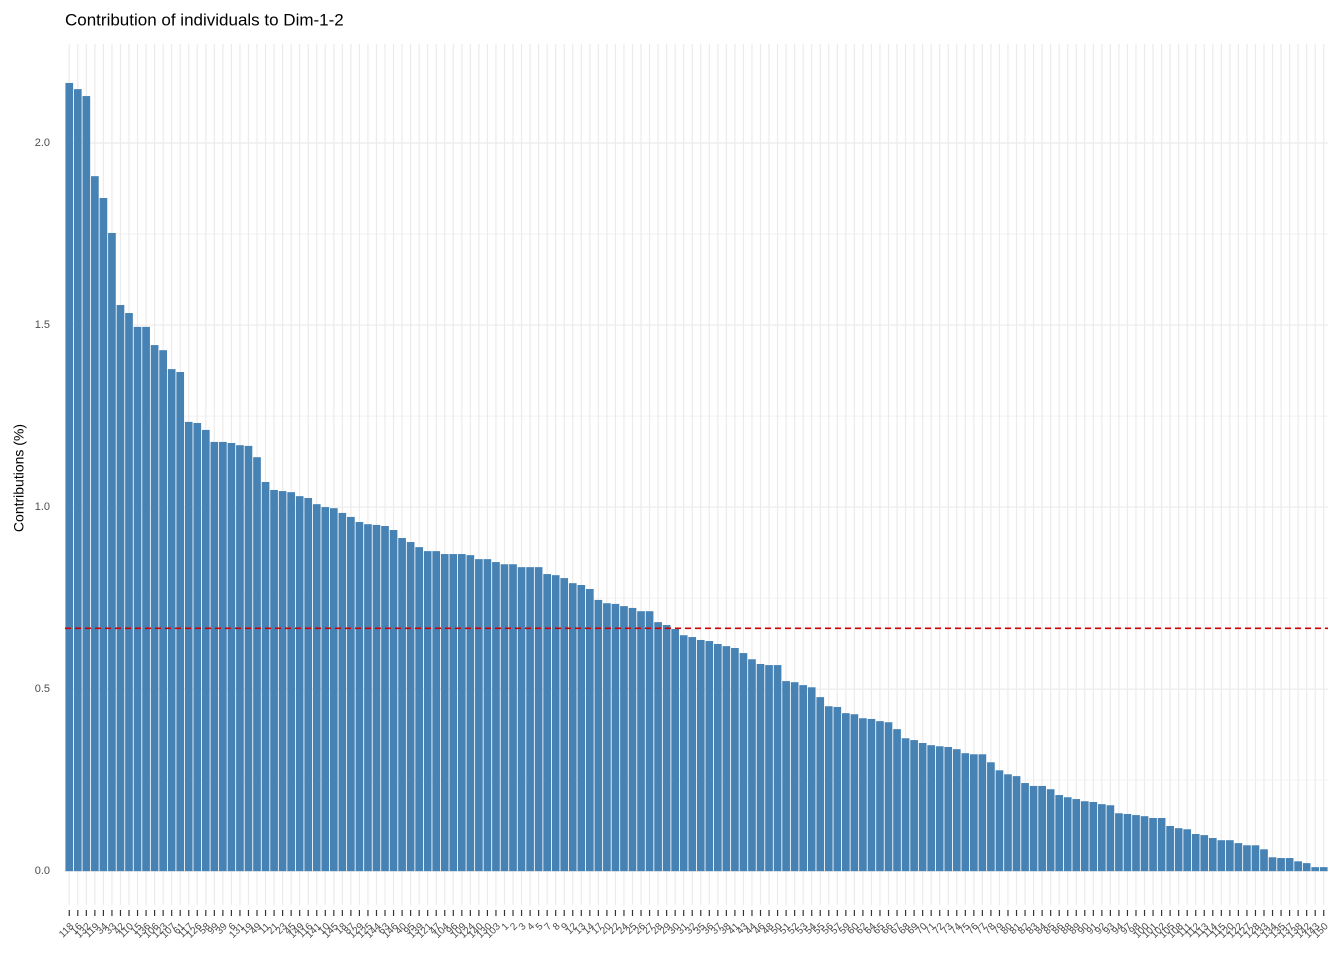  What do you see at coordinates (42, 143) in the screenshot?
I see `y-tick-label: 2.0` at bounding box center [42, 143].